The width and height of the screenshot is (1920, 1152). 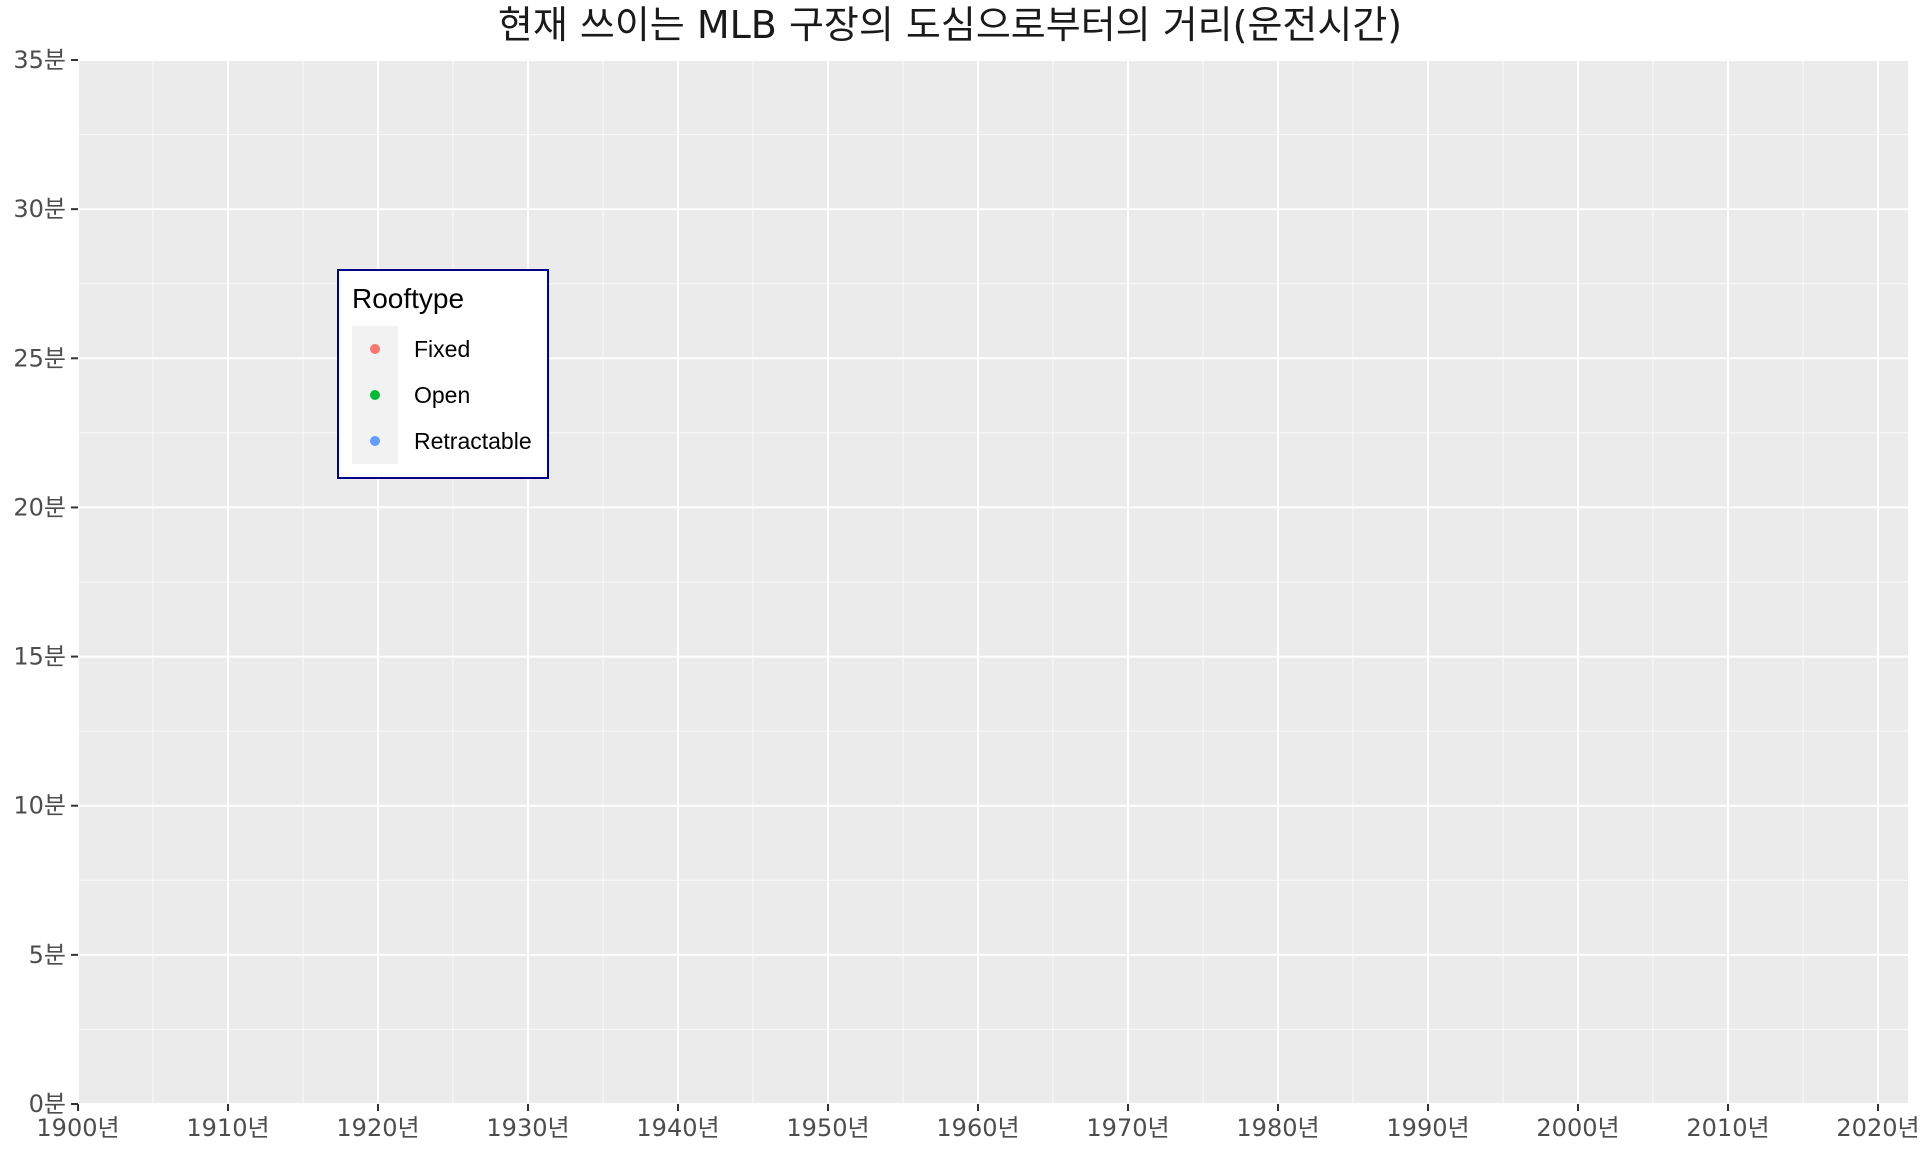 What do you see at coordinates (1127, 1128) in the screenshot?
I see `x-tick-label: 1970년` at bounding box center [1127, 1128].